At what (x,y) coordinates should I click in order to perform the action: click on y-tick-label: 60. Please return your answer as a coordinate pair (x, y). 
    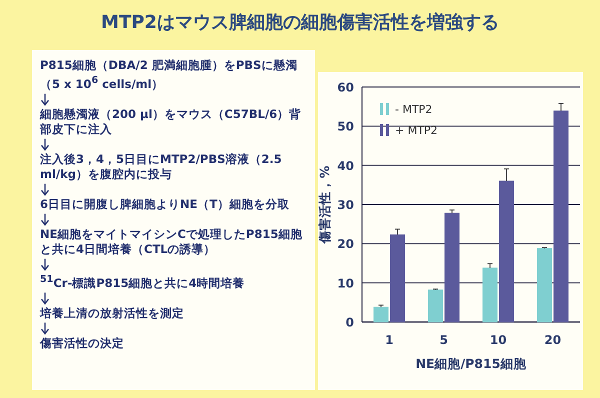
    Looking at the image, I should click on (345, 87).